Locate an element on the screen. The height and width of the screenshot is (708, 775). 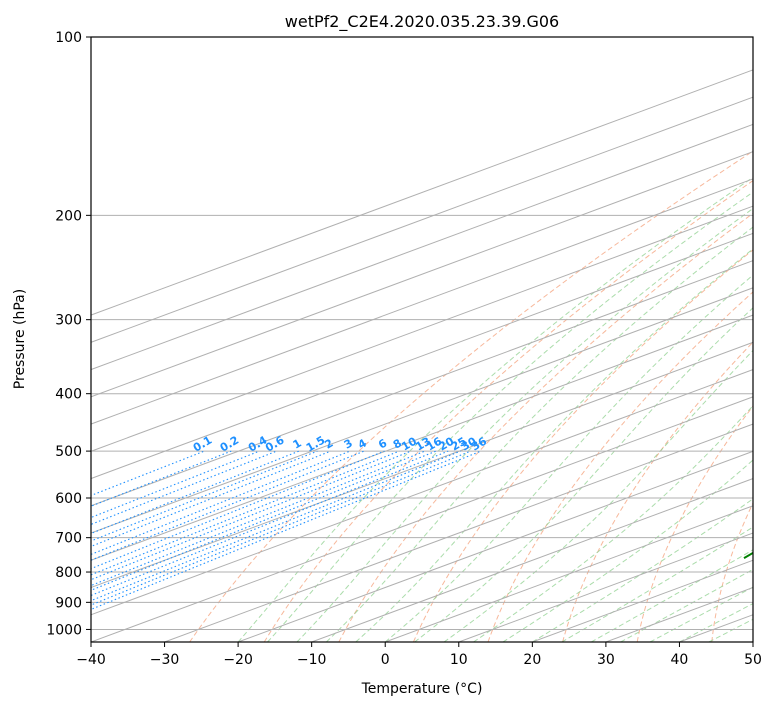
x-tick-label: 50 is located at coordinates (753, 660).